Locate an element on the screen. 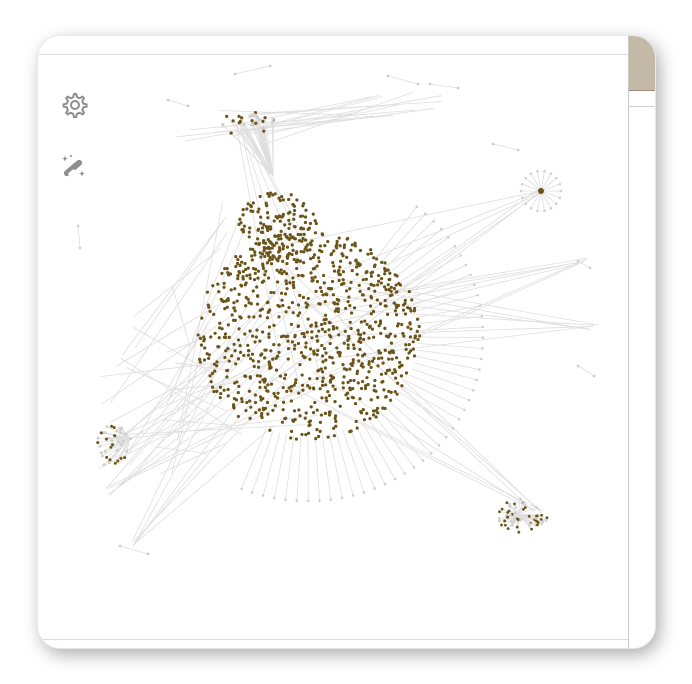 This screenshot has height=684, width=692. settings-button is located at coordinates (74, 108).